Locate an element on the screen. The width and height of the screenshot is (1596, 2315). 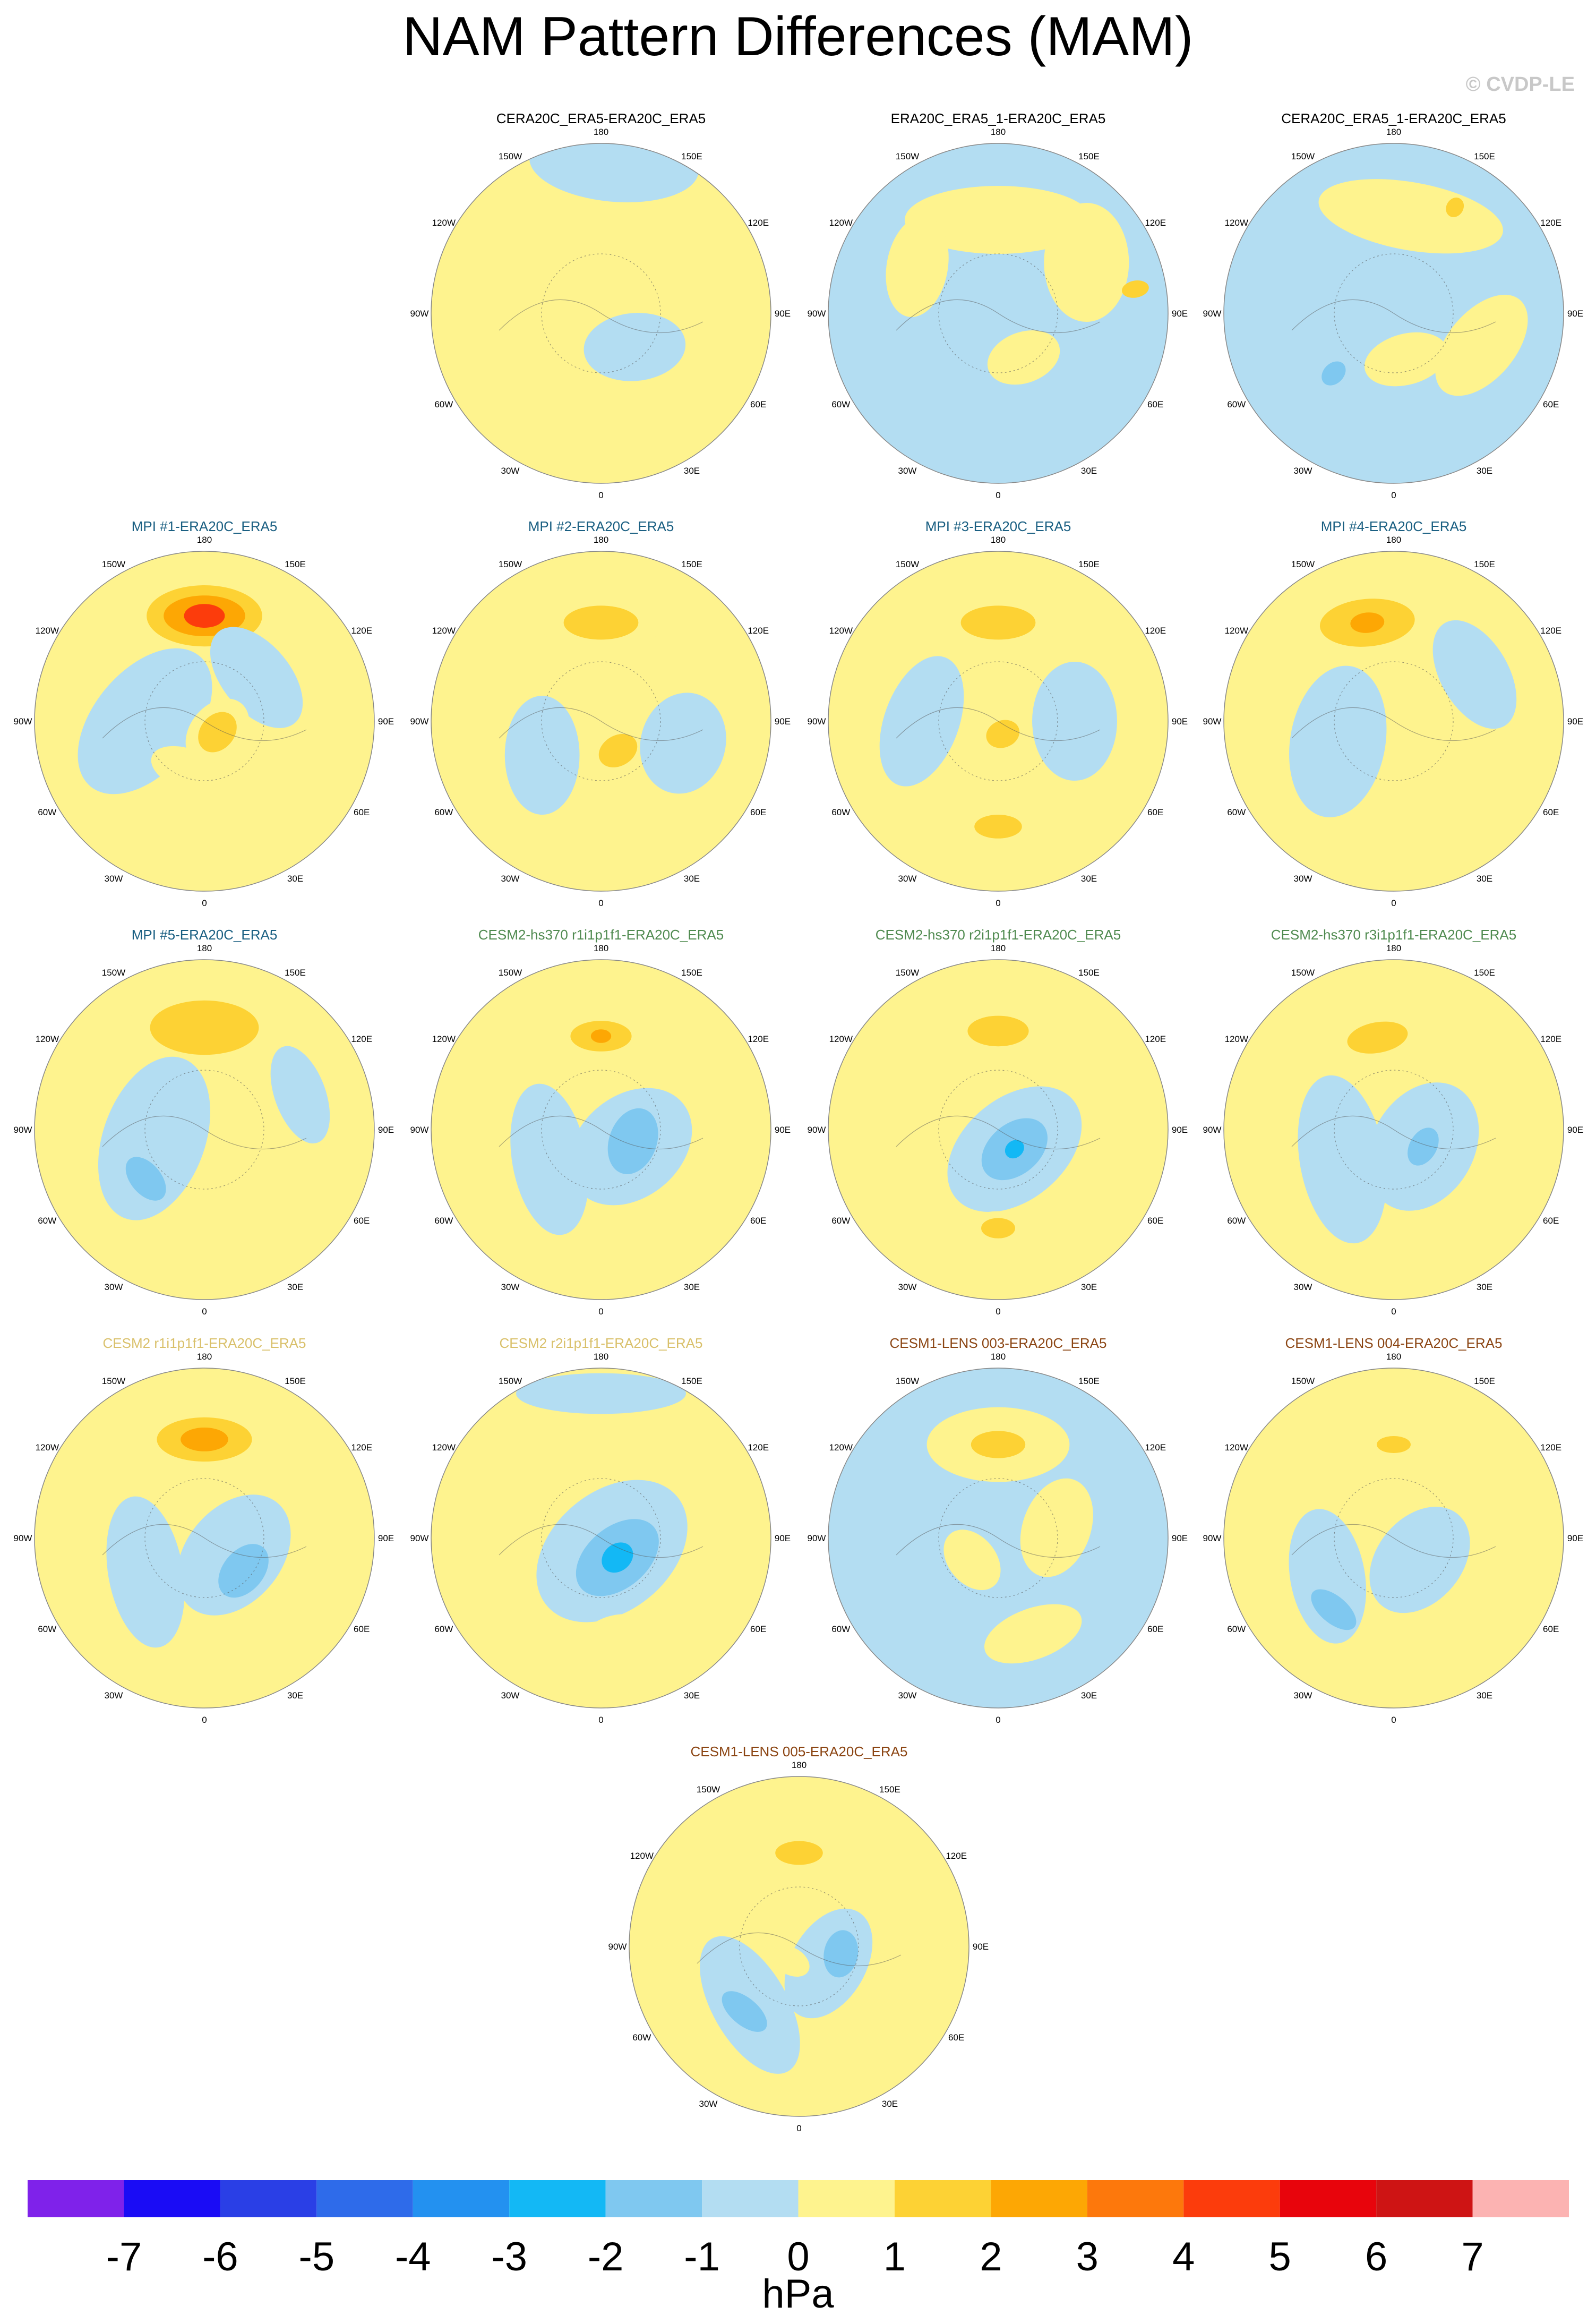
colorbar: -7 -6 -5 -4 -3 -2 -1 0 1 2 3 4 5 6 7 hPa is located at coordinates (798, 2247).